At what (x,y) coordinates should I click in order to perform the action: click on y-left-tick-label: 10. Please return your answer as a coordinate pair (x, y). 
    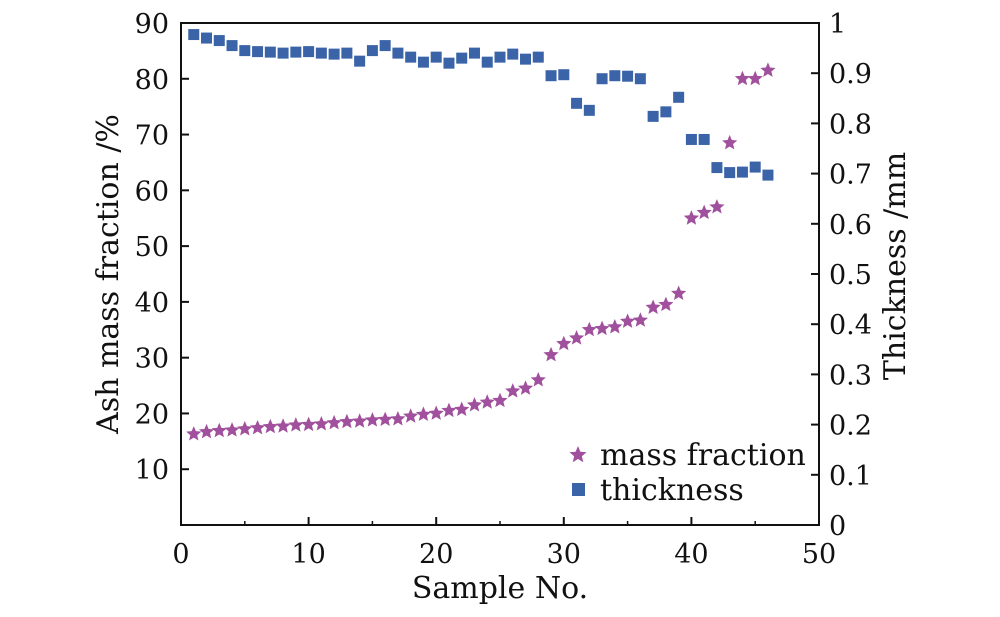
    Looking at the image, I should click on (152, 470).